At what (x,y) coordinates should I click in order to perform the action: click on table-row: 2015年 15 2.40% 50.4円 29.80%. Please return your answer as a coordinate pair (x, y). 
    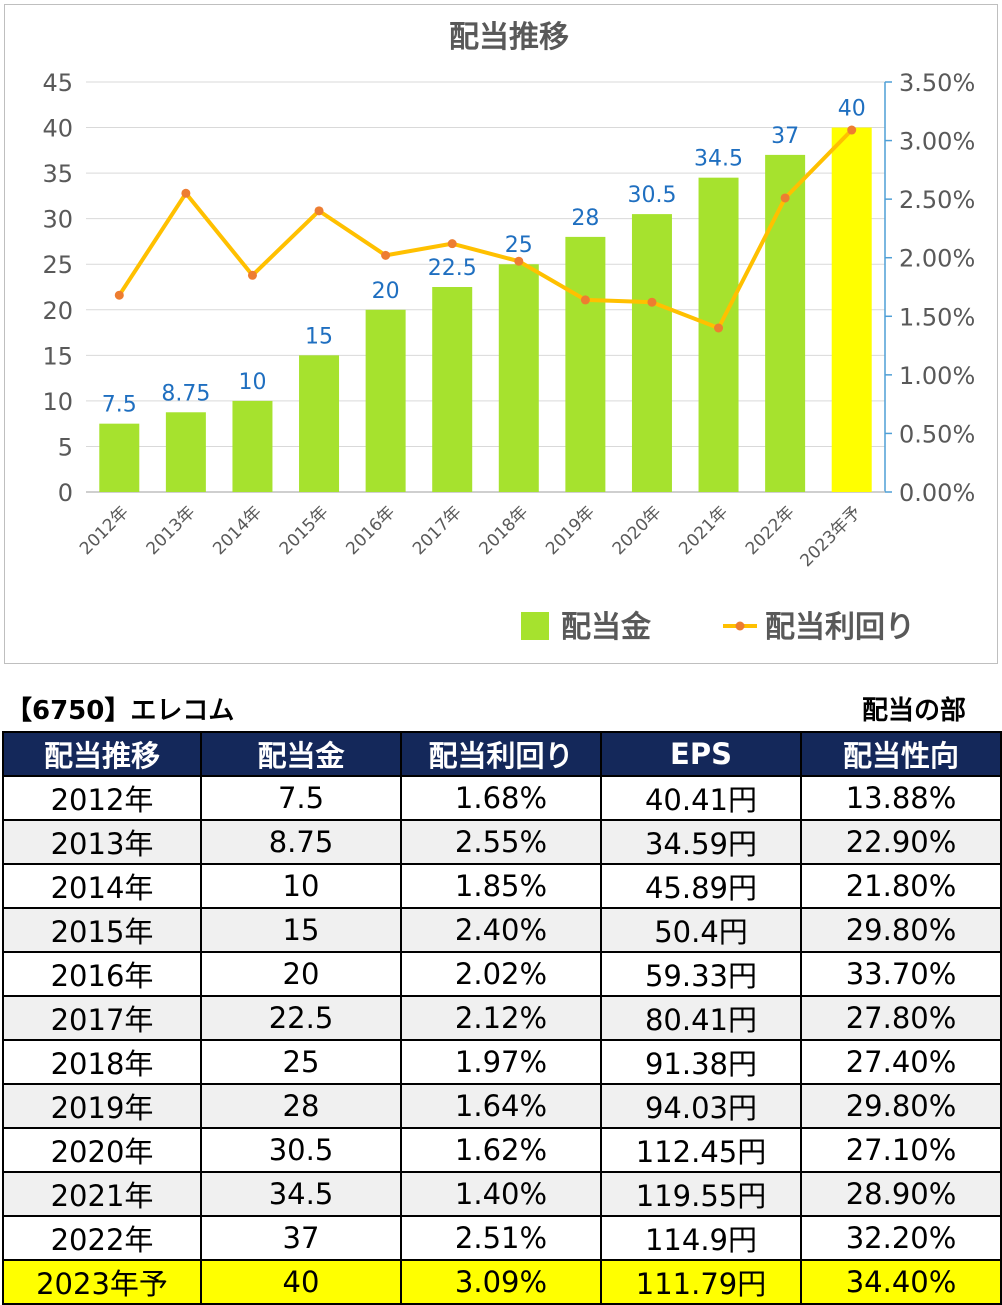
    Looking at the image, I should click on (502, 930).